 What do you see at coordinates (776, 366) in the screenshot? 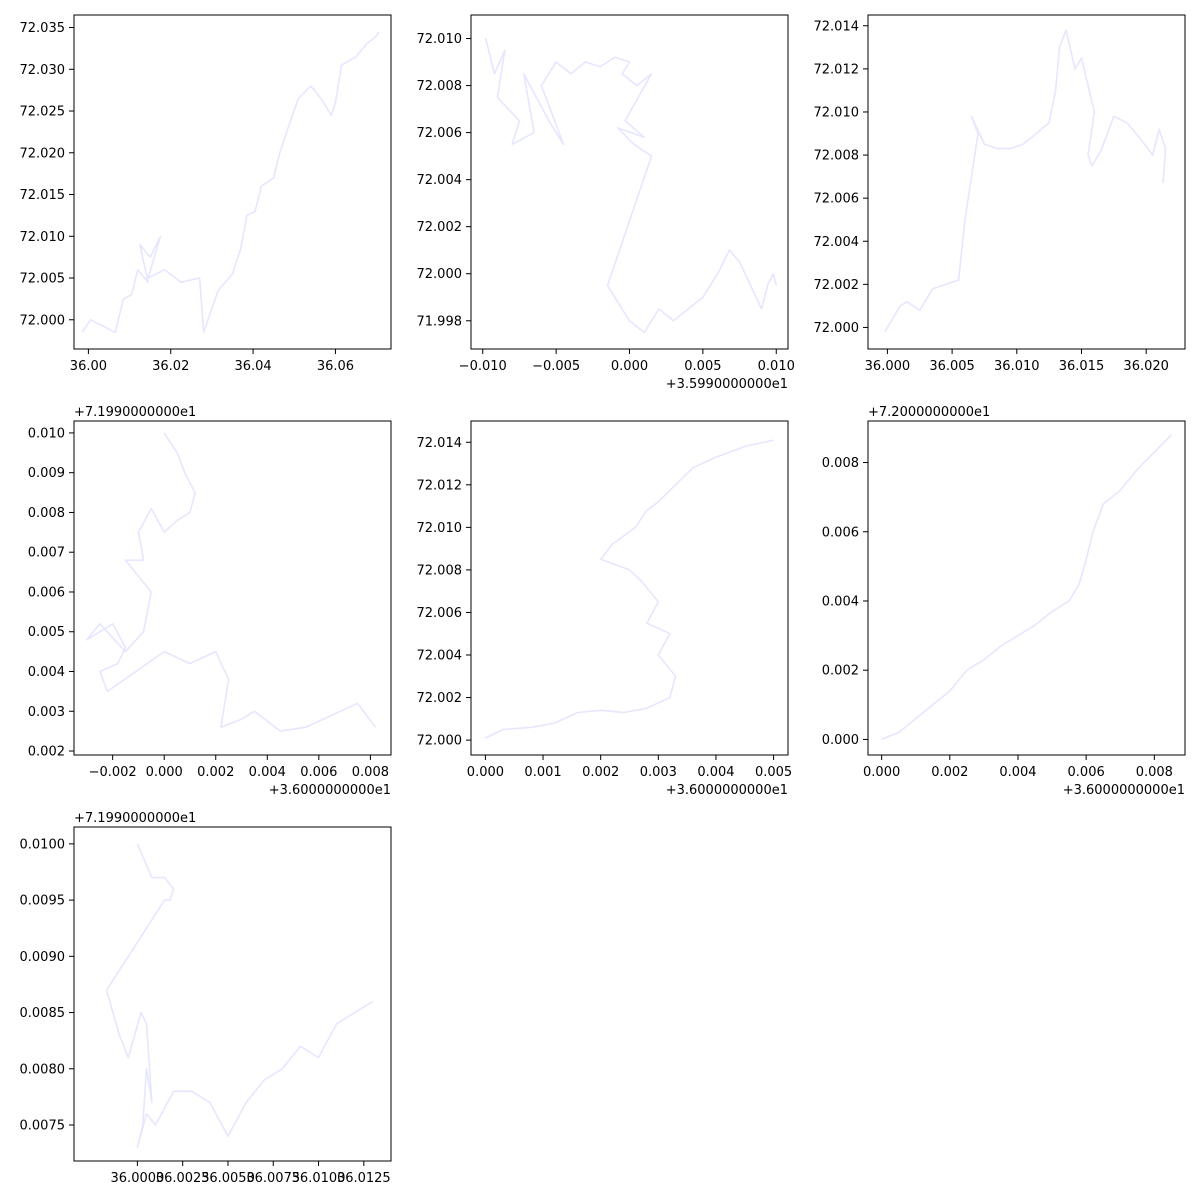
I see `x-tick-label-2-4: 0.010` at bounding box center [776, 366].